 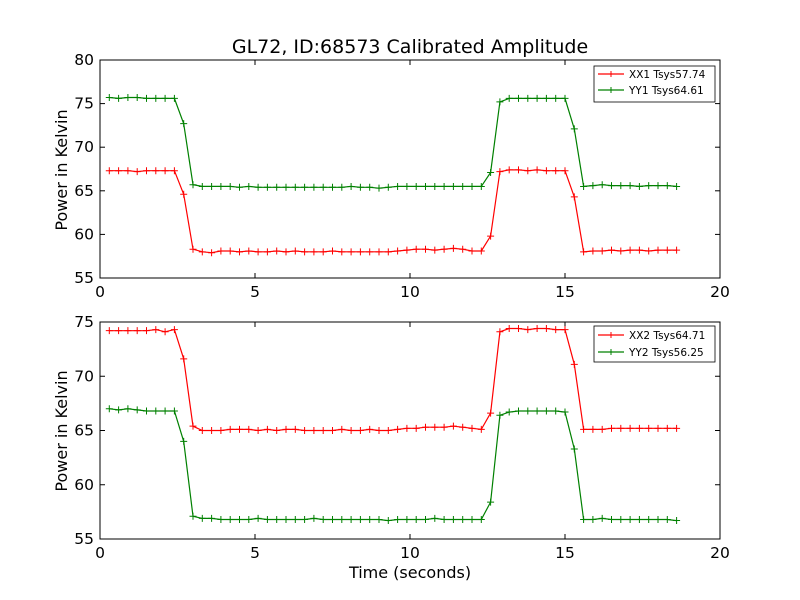 What do you see at coordinates (84, 322) in the screenshot?
I see `bottom-y-tick-label: 75` at bounding box center [84, 322].